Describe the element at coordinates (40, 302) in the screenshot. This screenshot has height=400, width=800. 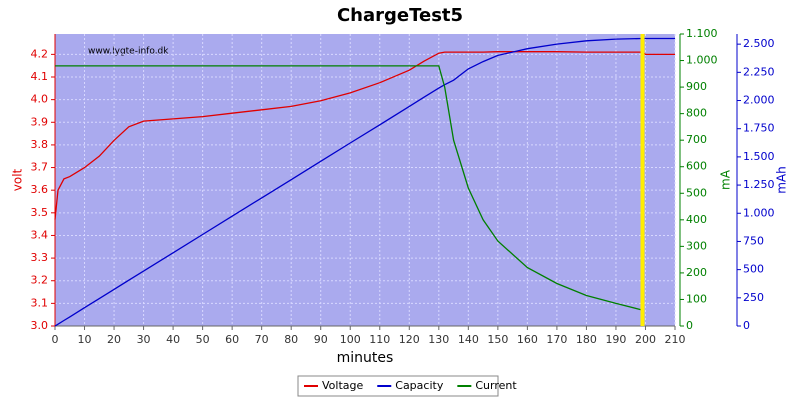
I see `y-tick-label: 3.1` at that location.